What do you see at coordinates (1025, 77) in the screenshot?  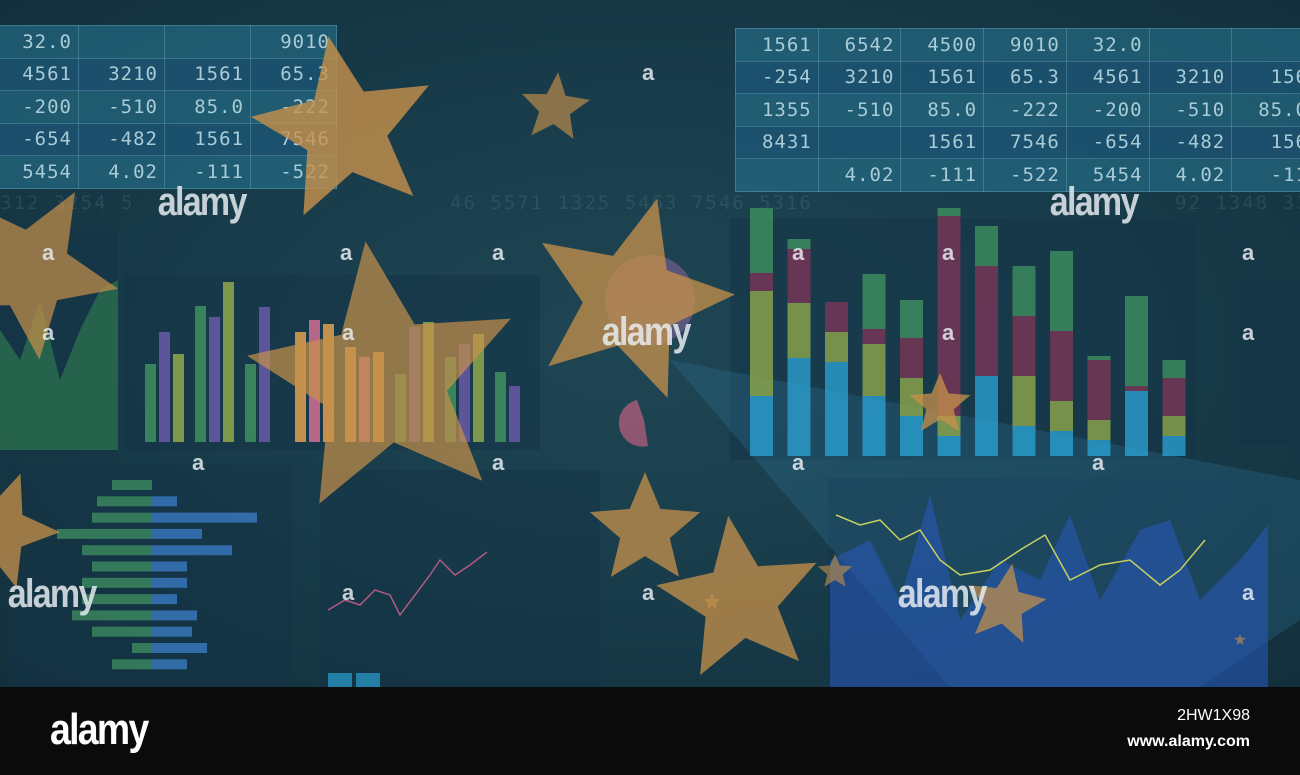 I see `table-cell: 65.3` at bounding box center [1025, 77].